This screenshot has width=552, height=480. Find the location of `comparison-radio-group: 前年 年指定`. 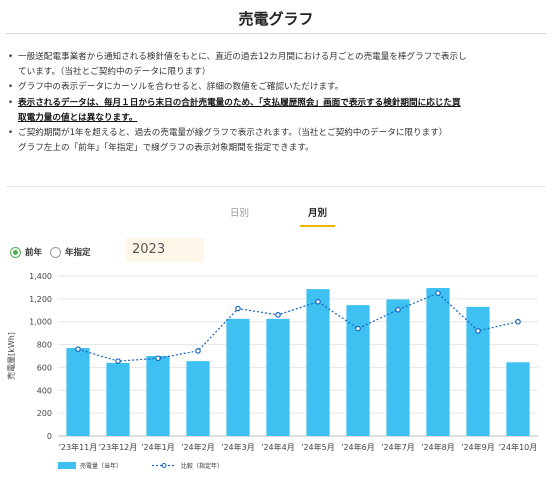

comparison-radio-group: 前年 年指定 is located at coordinates (54, 252).